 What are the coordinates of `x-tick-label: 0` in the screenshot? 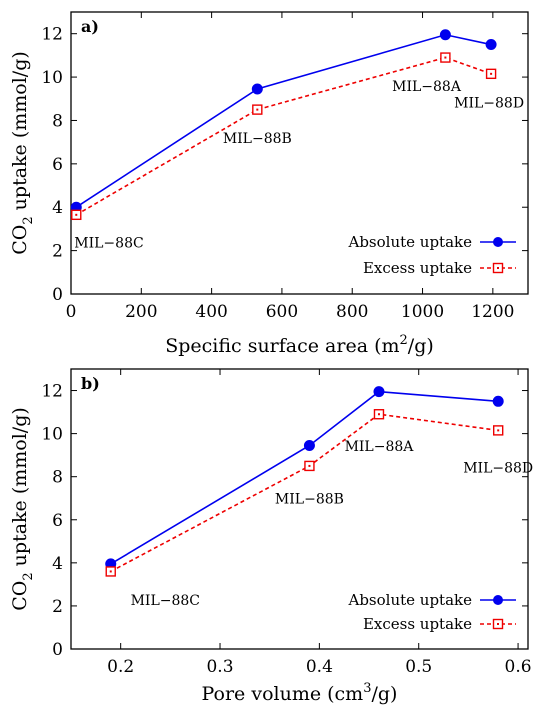 It's located at (71, 312).